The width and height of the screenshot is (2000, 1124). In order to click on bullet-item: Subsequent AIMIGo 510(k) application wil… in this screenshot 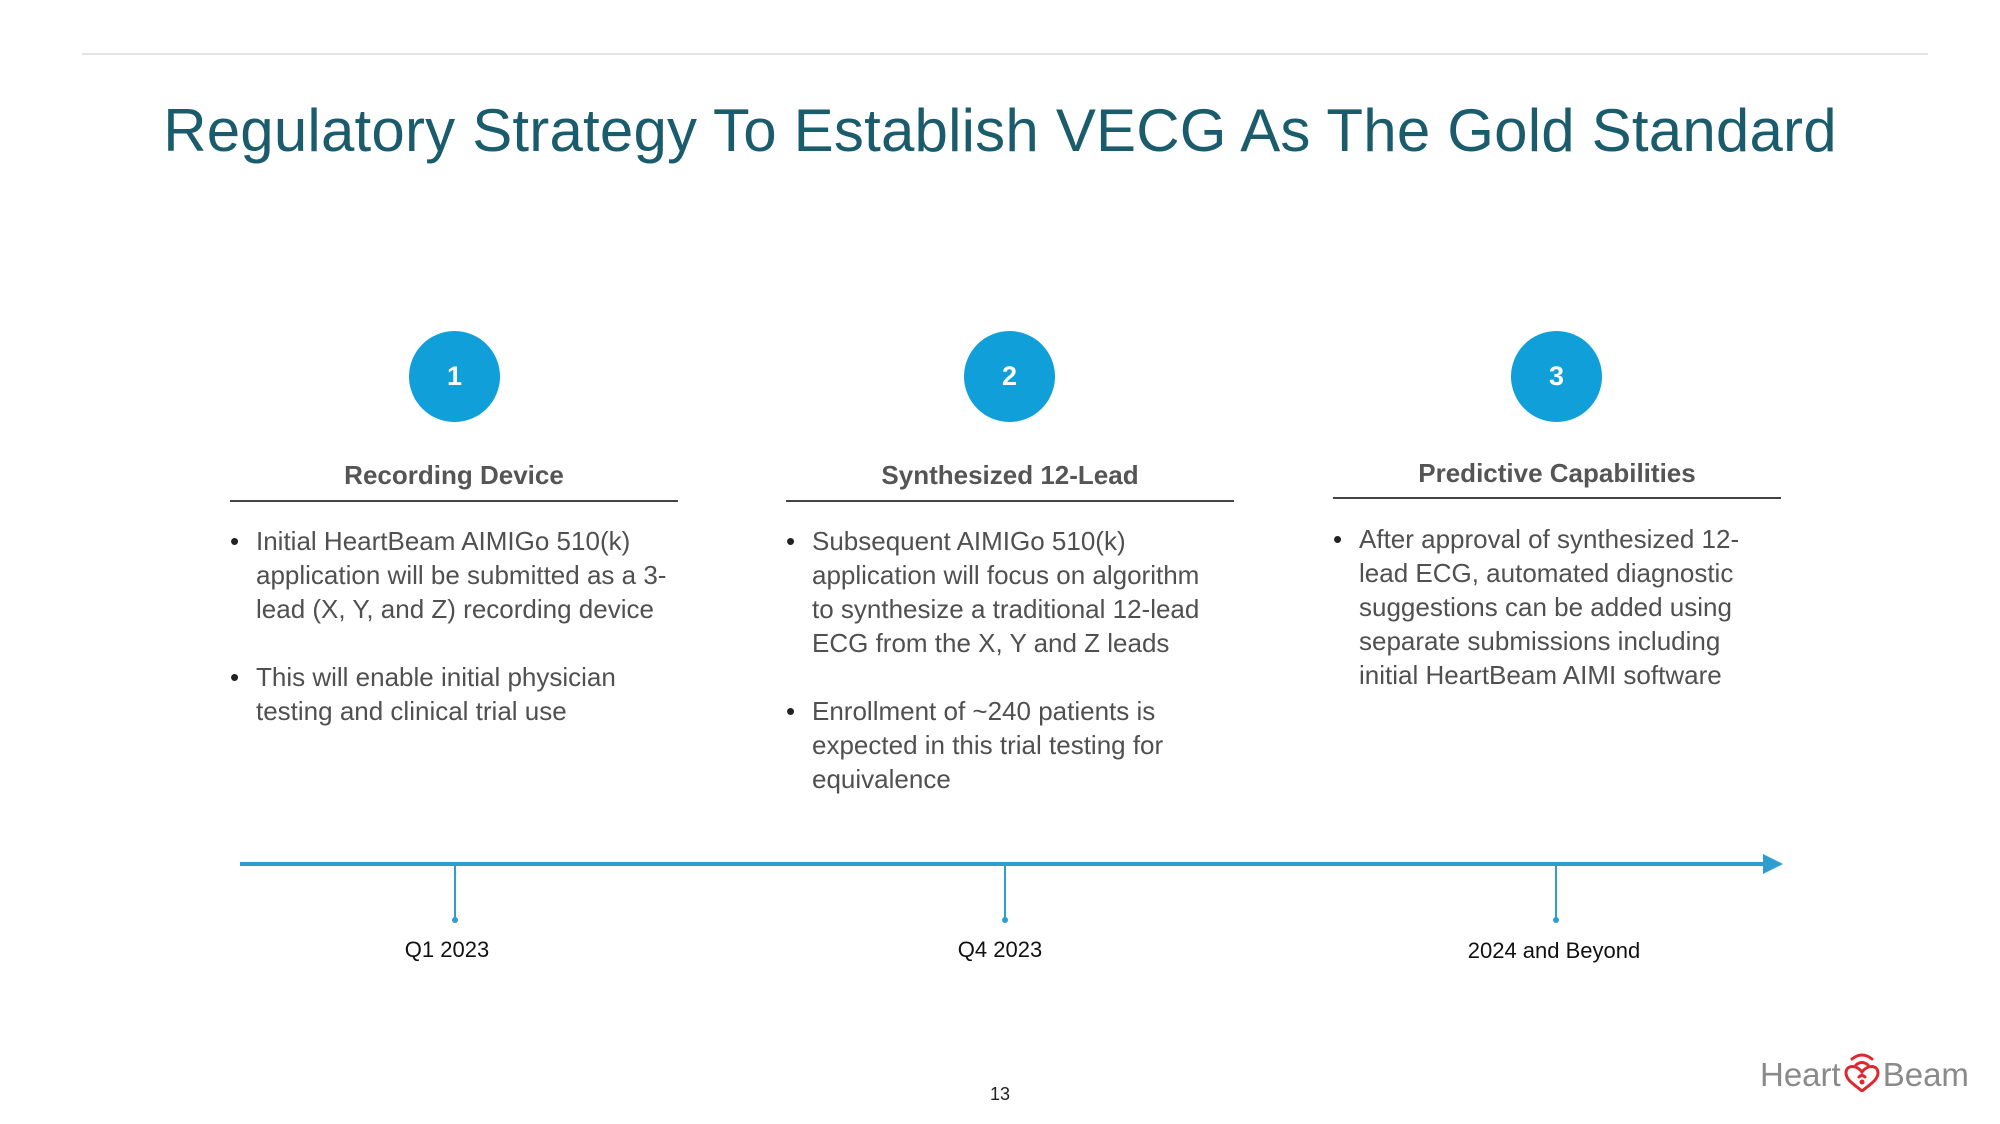, I will do `click(1001, 592)`.